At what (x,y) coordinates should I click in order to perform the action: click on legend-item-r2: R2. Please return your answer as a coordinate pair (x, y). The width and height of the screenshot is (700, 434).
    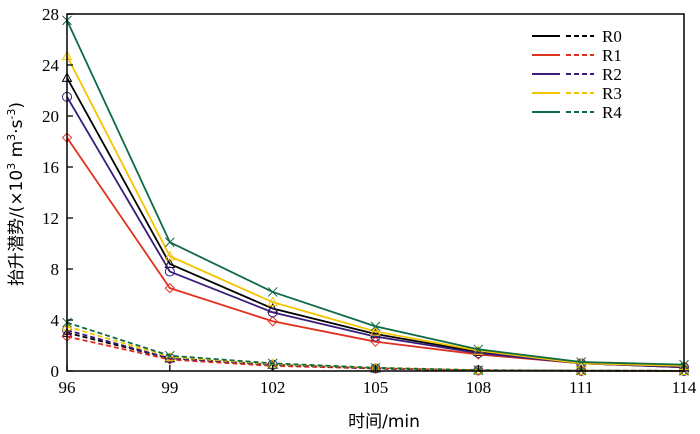
    Looking at the image, I should click on (577, 74).